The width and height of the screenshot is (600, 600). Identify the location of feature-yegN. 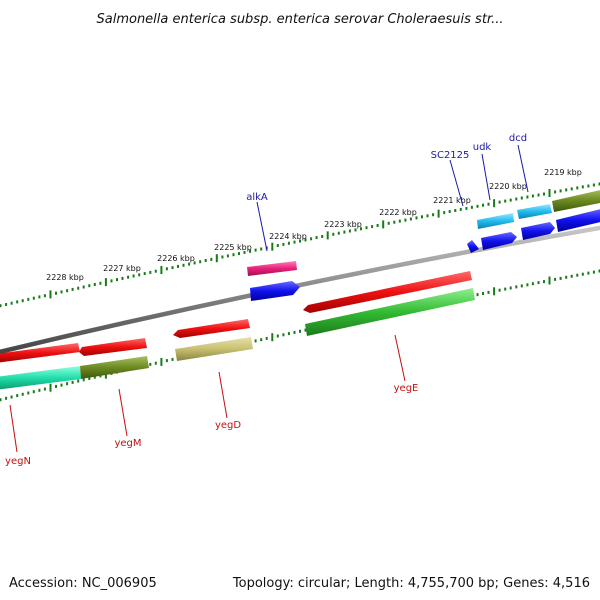
(40, 378).